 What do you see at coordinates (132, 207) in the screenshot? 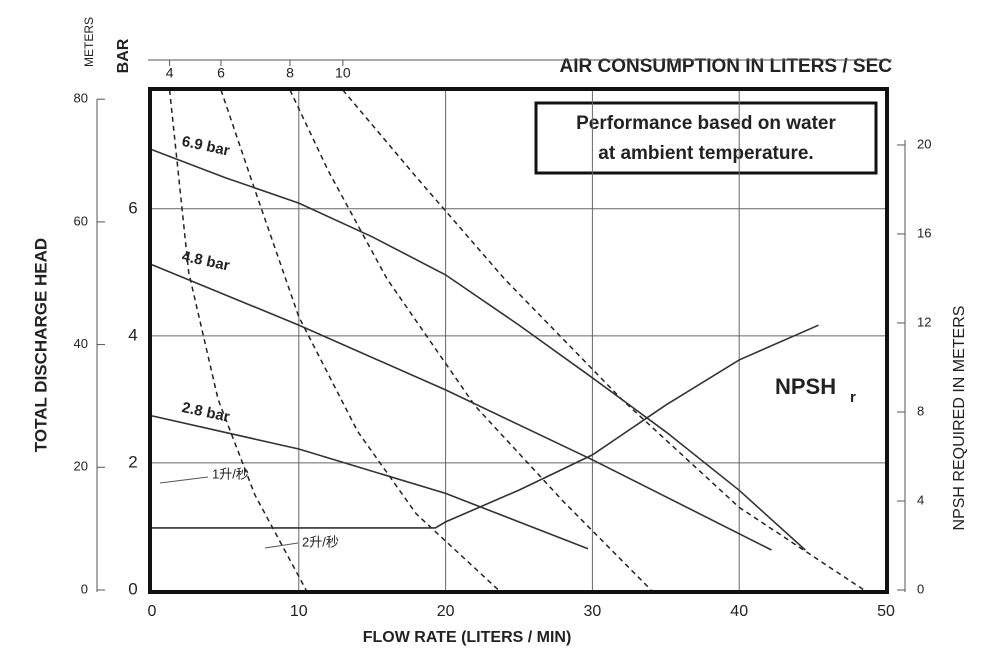
I see `y-tick-label: 6` at bounding box center [132, 207].